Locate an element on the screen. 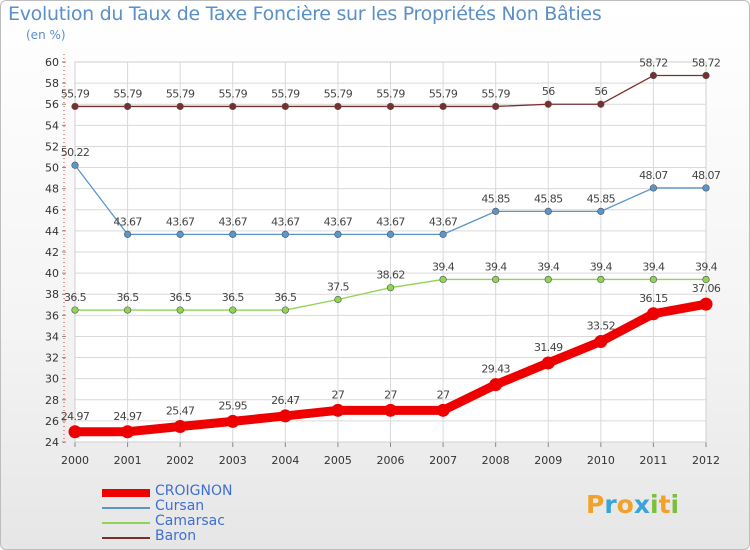 Image resolution: width=750 pixels, height=550 pixels. x-tick-label: 2009 is located at coordinates (548, 460).